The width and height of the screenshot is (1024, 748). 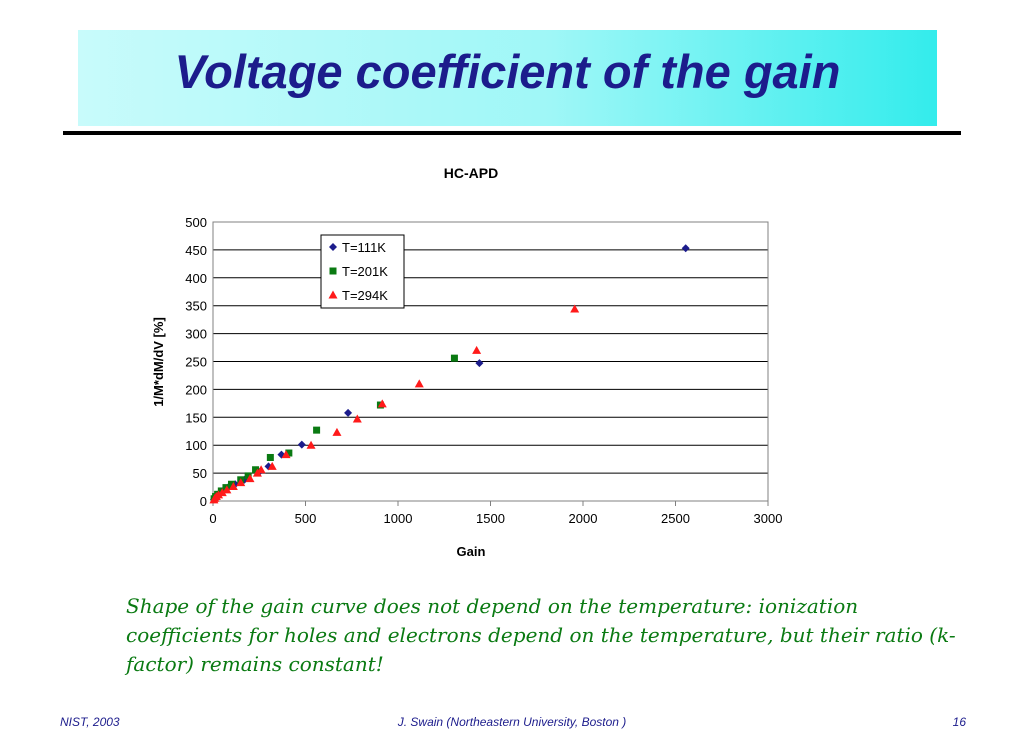 What do you see at coordinates (398, 518) in the screenshot?
I see `x-tick-label: 1000` at bounding box center [398, 518].